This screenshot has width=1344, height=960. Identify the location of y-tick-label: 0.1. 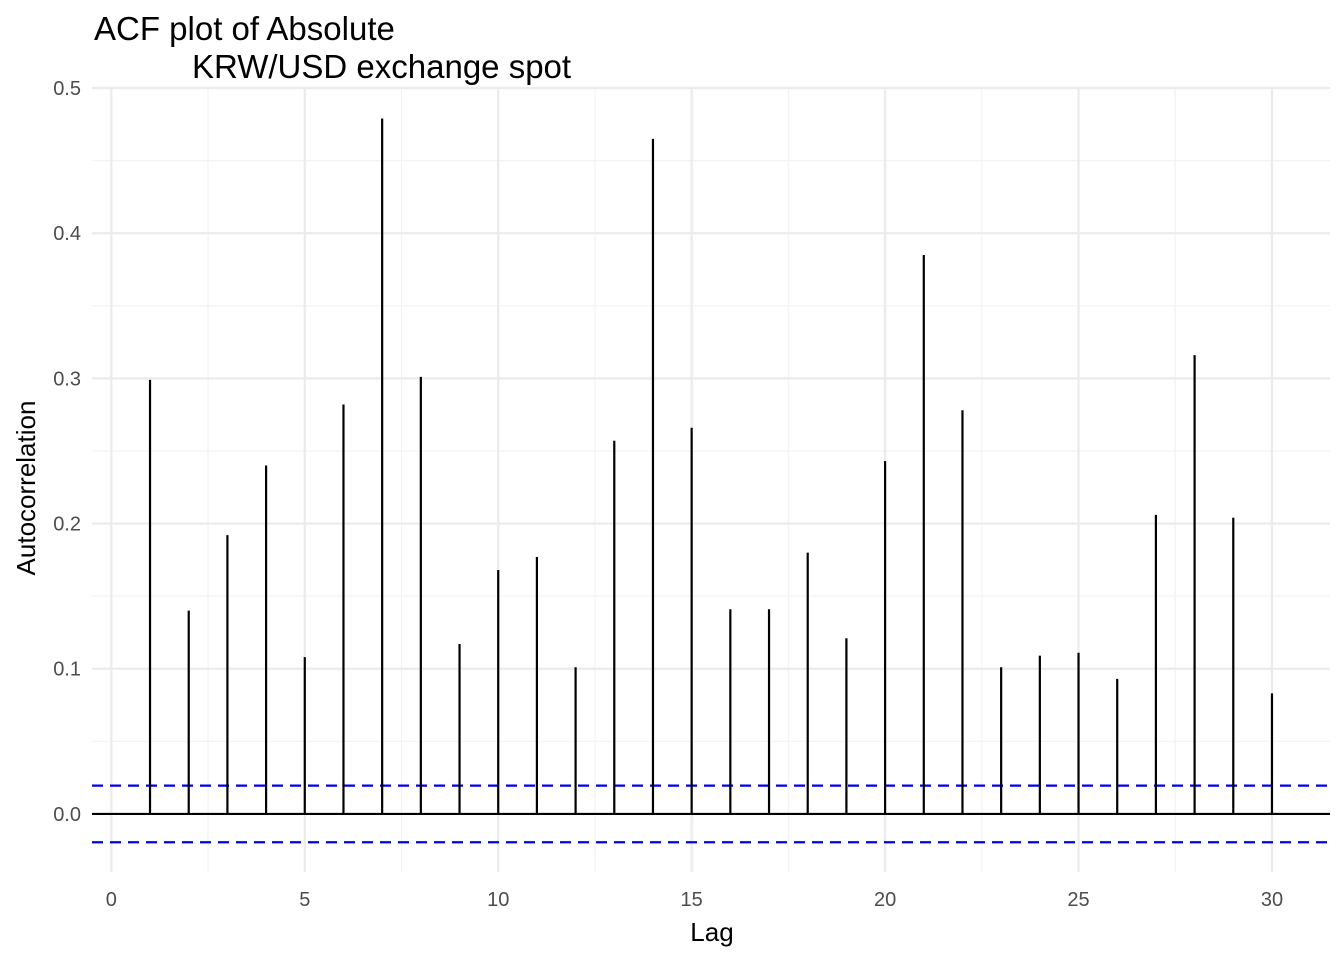
(67, 670).